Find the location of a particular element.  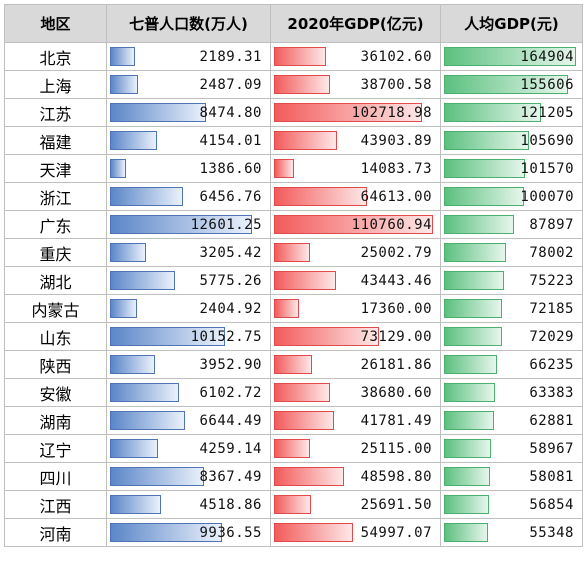

table-row: 山东 10152.75 73129.00 72029 is located at coordinates (293, 336).